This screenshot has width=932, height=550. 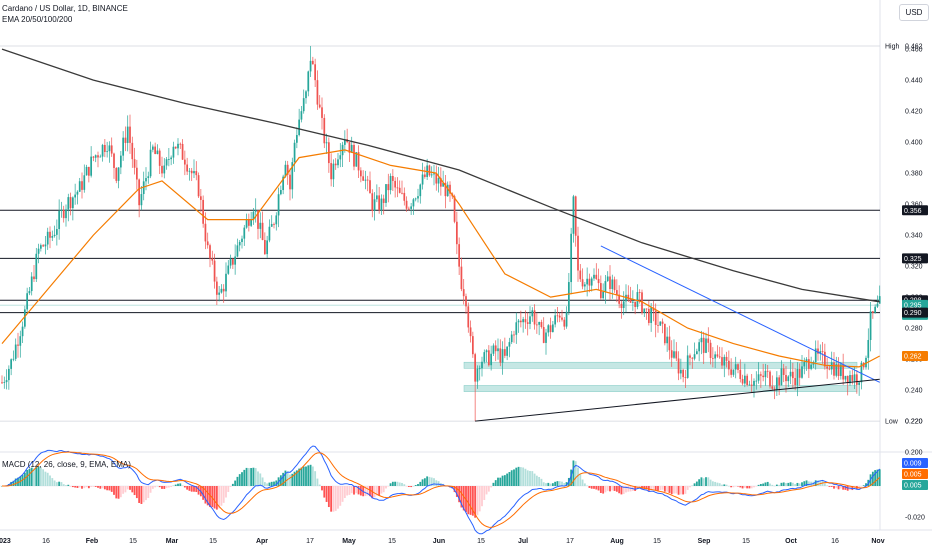 What do you see at coordinates (570, 541) in the screenshot?
I see `x-tick-label: 17` at bounding box center [570, 541].